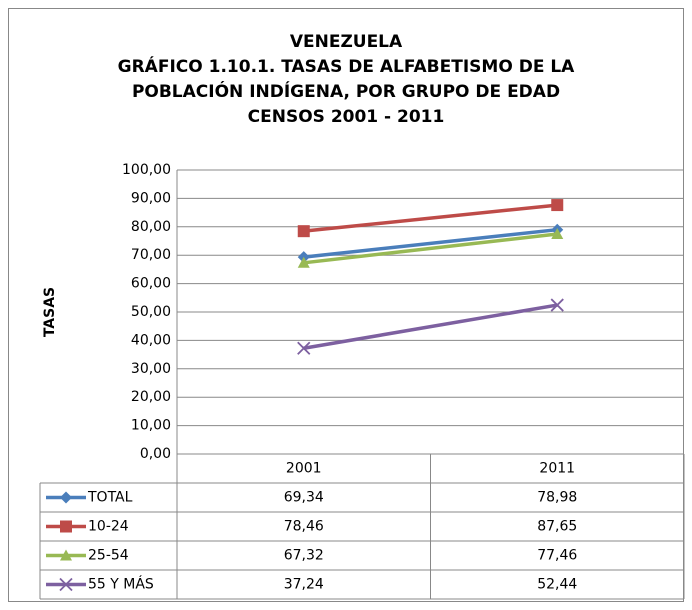 Image resolution: width=692 pixels, height=610 pixels. I want to click on y-tick-label: 10,00, so click(151, 426).